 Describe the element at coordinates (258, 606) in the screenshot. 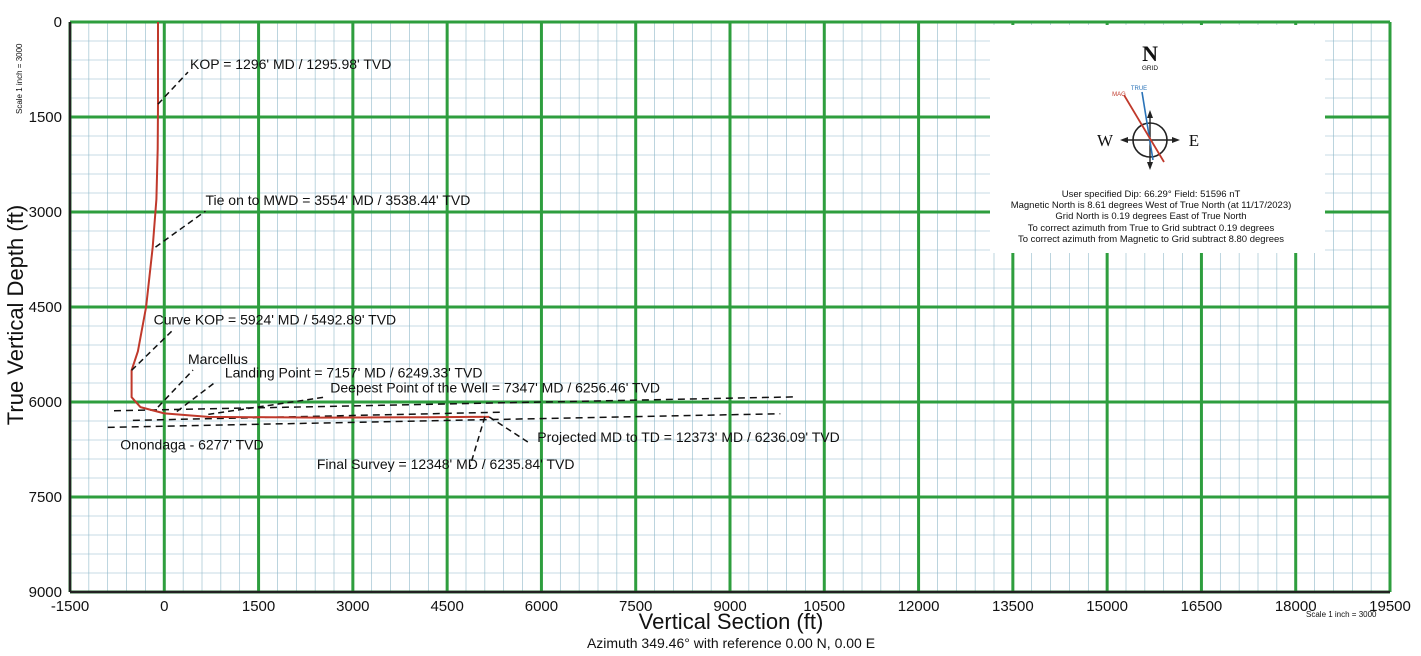

I see `x-tick-label: 1500` at that location.